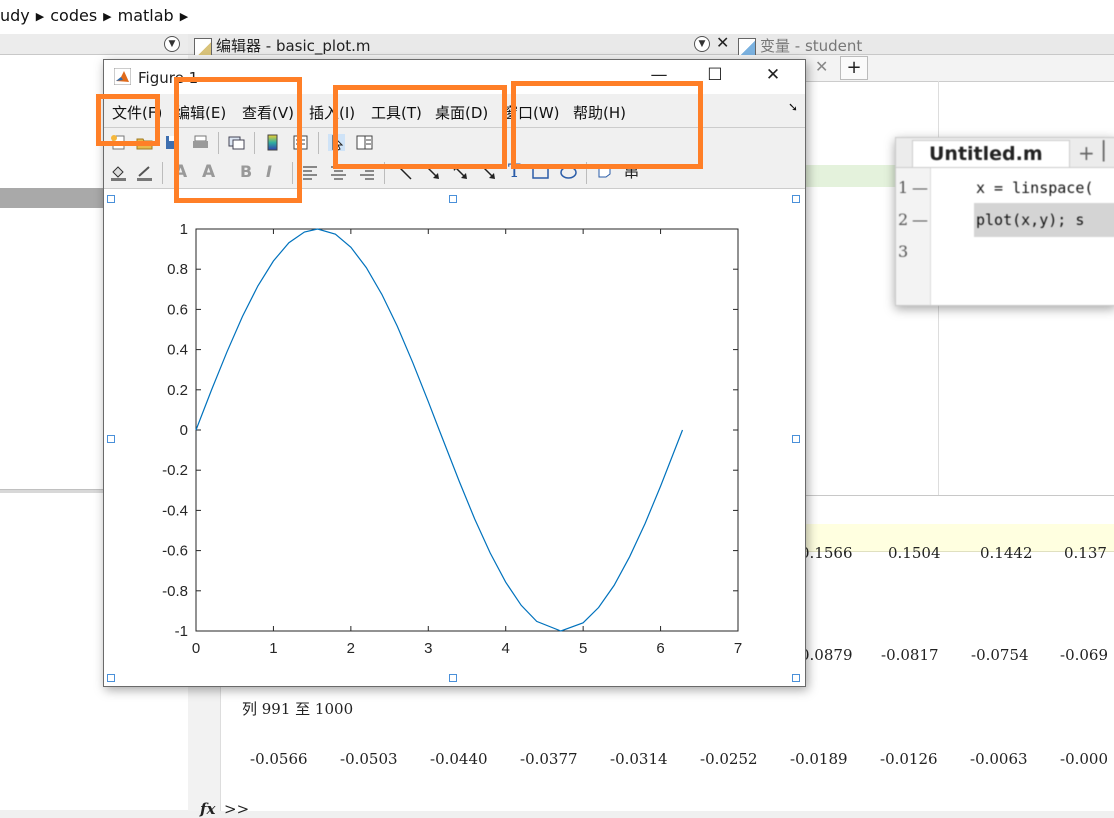 The width and height of the screenshot is (1114, 818). I want to click on y-tick-label: 1, so click(184, 229).